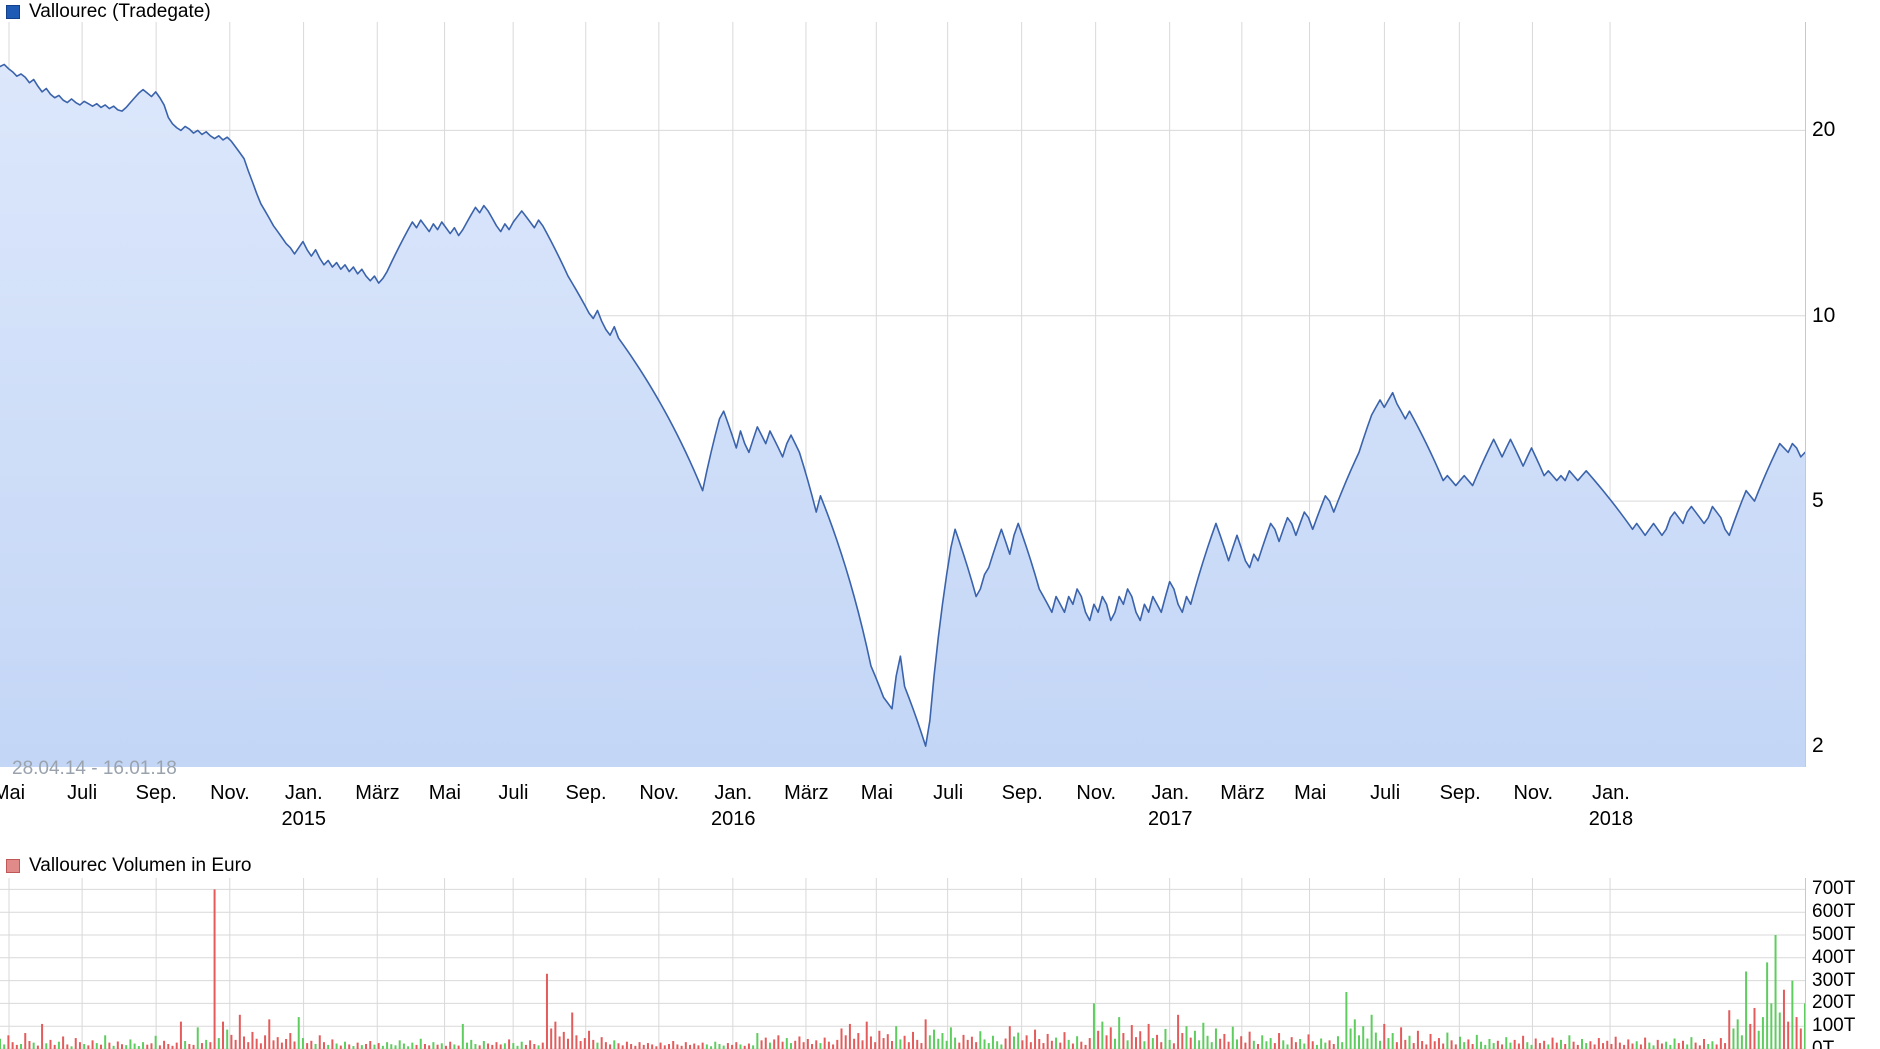 This screenshot has height=1049, width=1880. Describe the element at coordinates (1818, 746) in the screenshot. I see `price-y-tick-label: 2` at that location.